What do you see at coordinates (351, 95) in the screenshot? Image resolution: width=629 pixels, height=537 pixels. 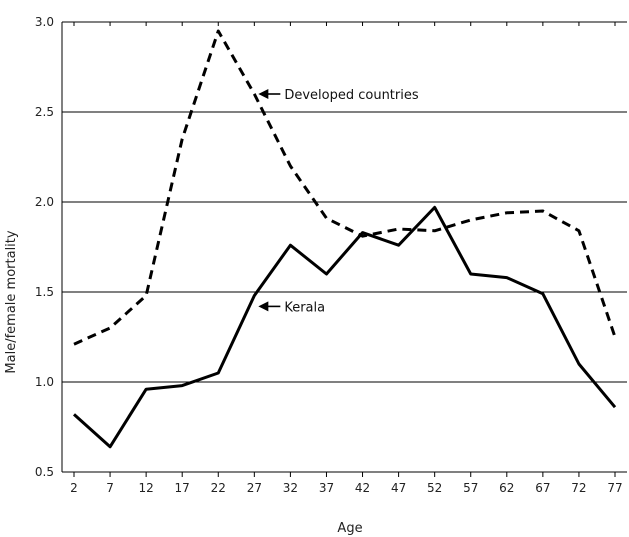 I see `developed-countries-label: Developed countries` at bounding box center [351, 95].